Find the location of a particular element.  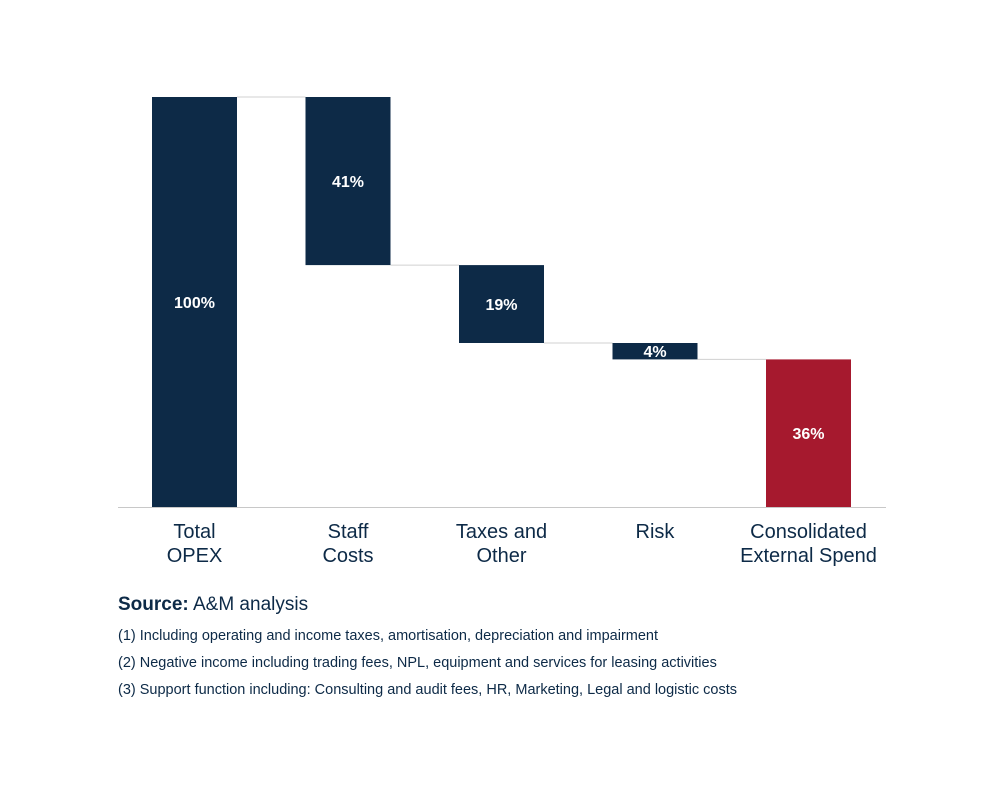

data-label: 19% is located at coordinates (501, 305).